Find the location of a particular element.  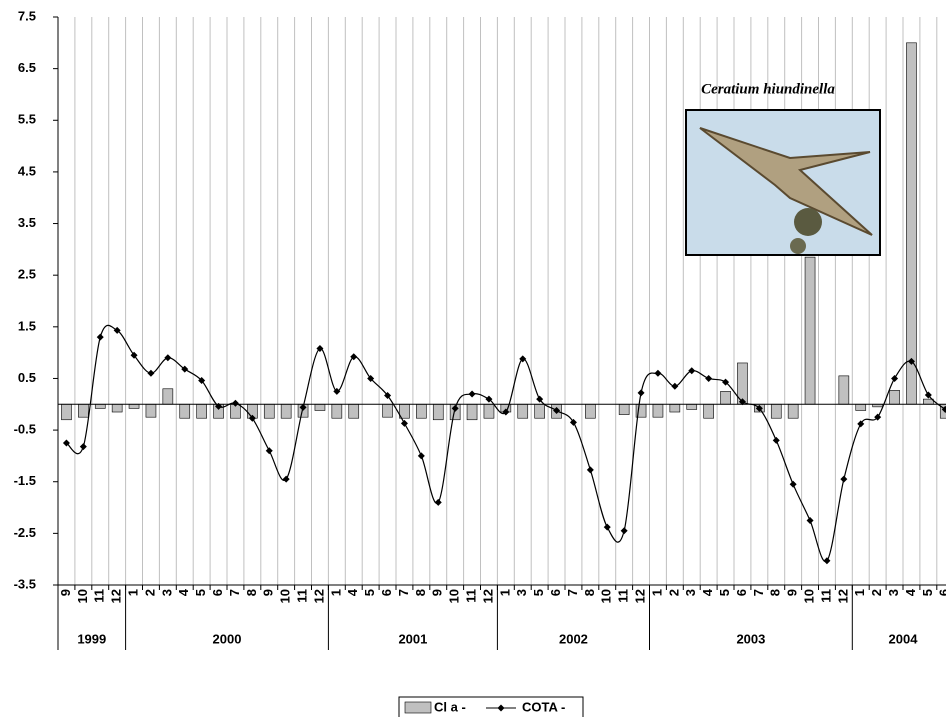

y-tick-label: -0.5 is located at coordinates (25, 429).